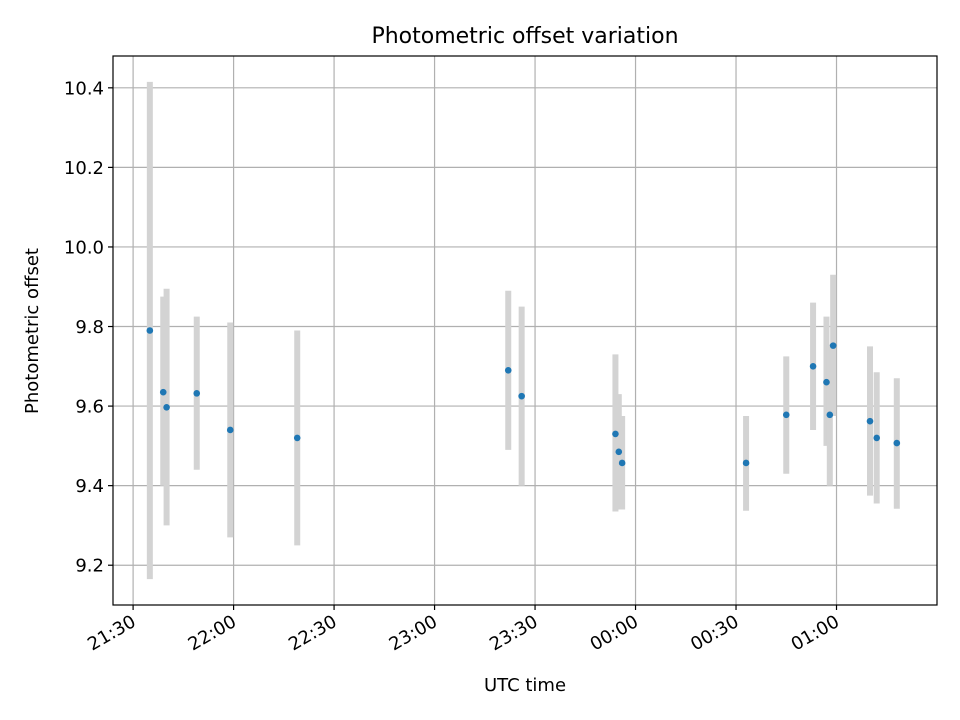  Describe the element at coordinates (524, 36) in the screenshot. I see `chart-title: Photometric offset variation` at that location.